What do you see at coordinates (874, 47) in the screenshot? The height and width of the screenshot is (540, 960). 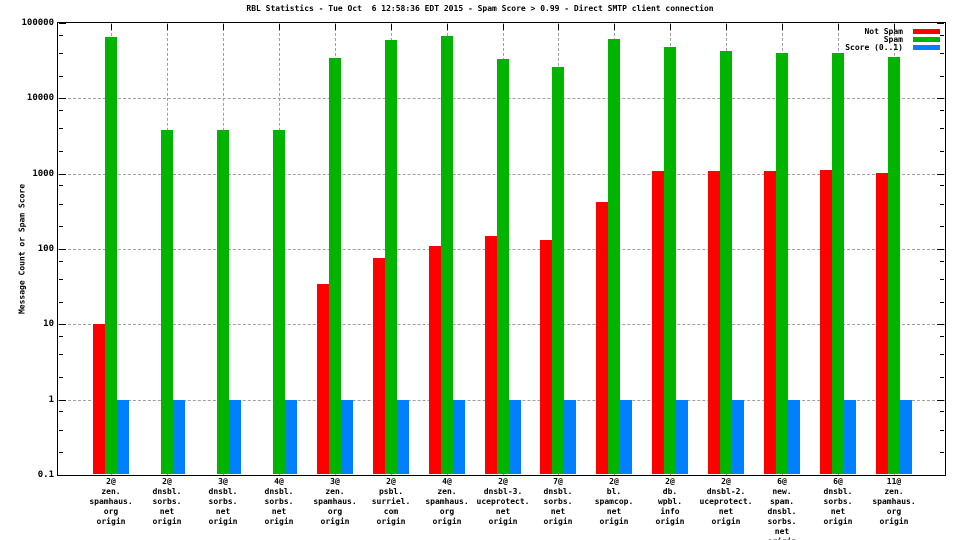 I see `legend-label-score-0-1: Score (0..1)` at bounding box center [874, 47].